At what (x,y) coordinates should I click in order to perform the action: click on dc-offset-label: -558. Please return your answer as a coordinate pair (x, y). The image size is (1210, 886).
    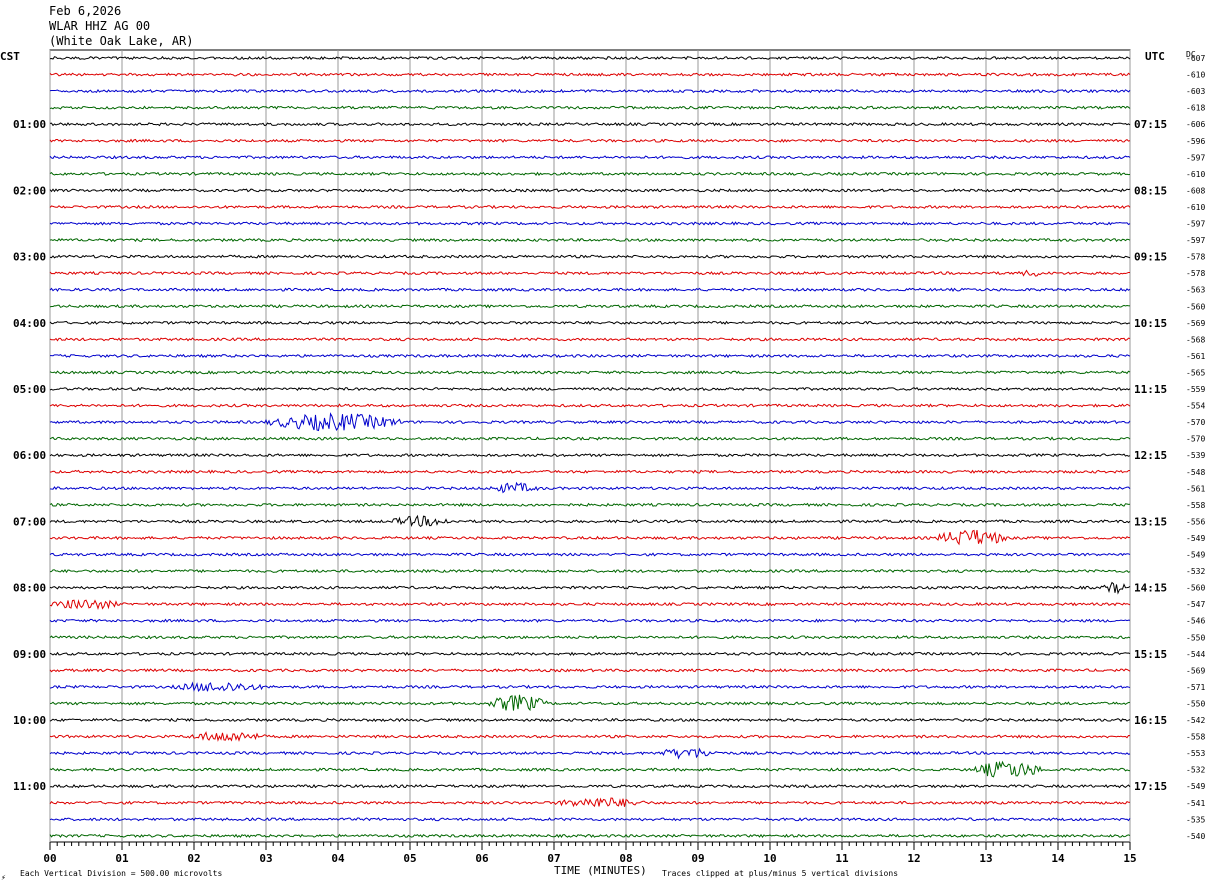
    Looking at the image, I should click on (1195, 737).